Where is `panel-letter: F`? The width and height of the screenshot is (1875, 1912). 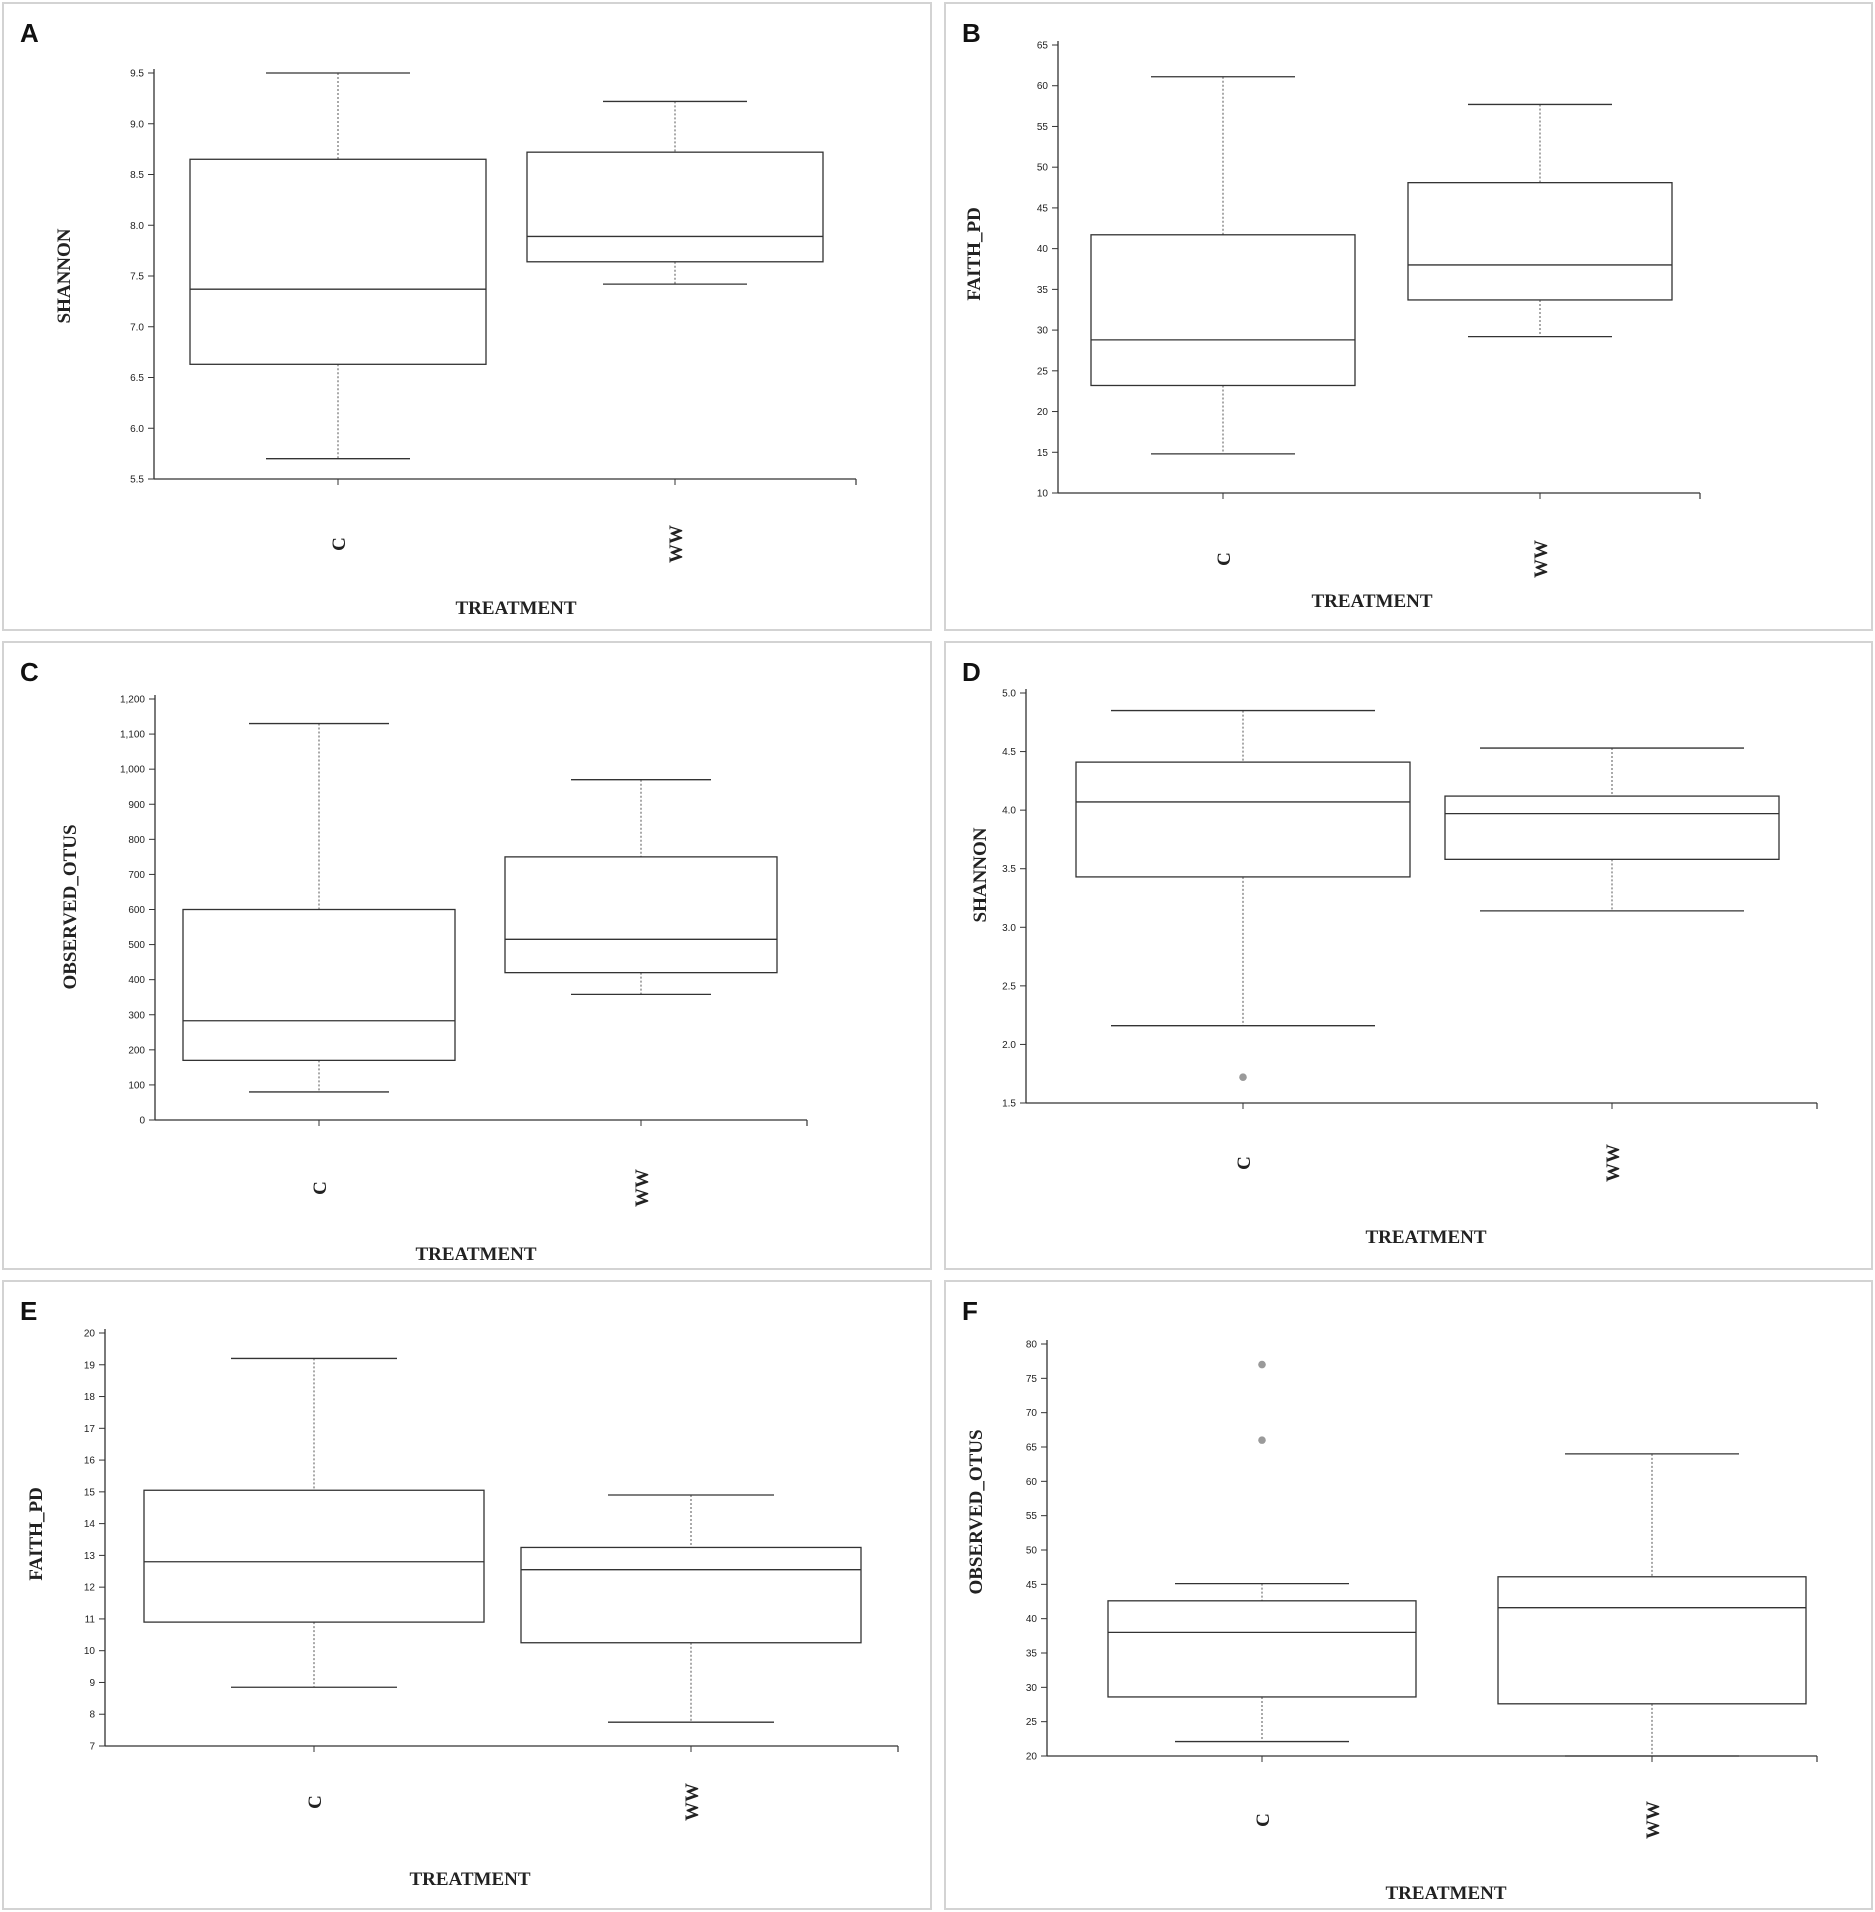
panel-letter: F is located at coordinates (970, 1311).